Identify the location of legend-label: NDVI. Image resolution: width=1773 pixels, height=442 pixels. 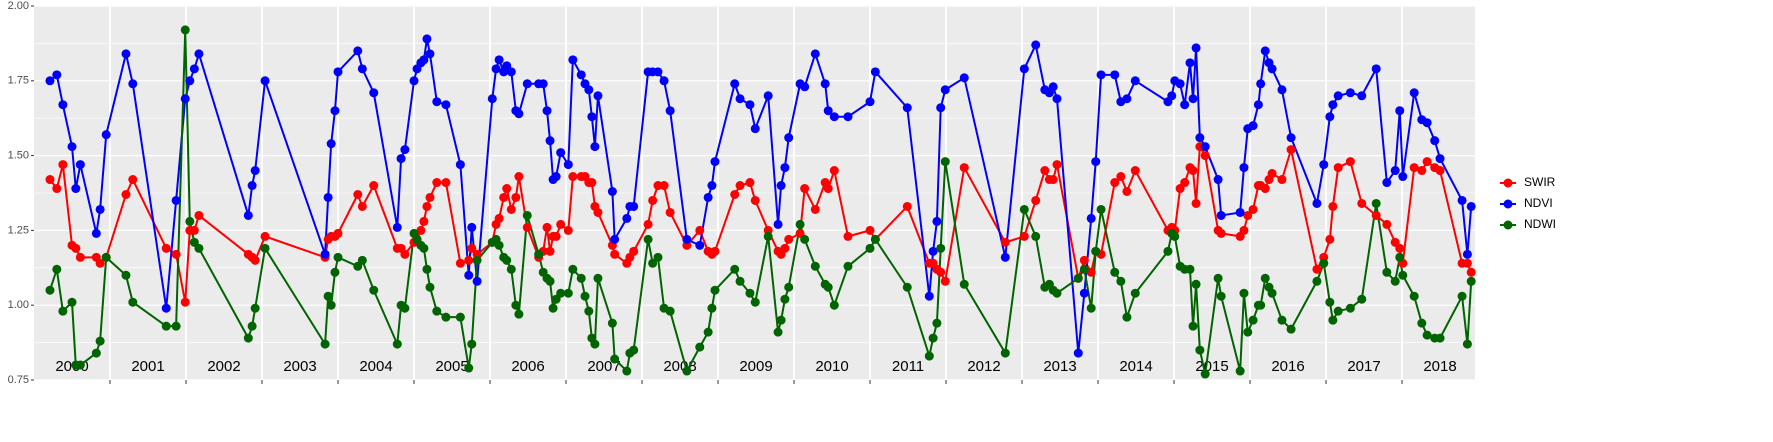
(1538, 203).